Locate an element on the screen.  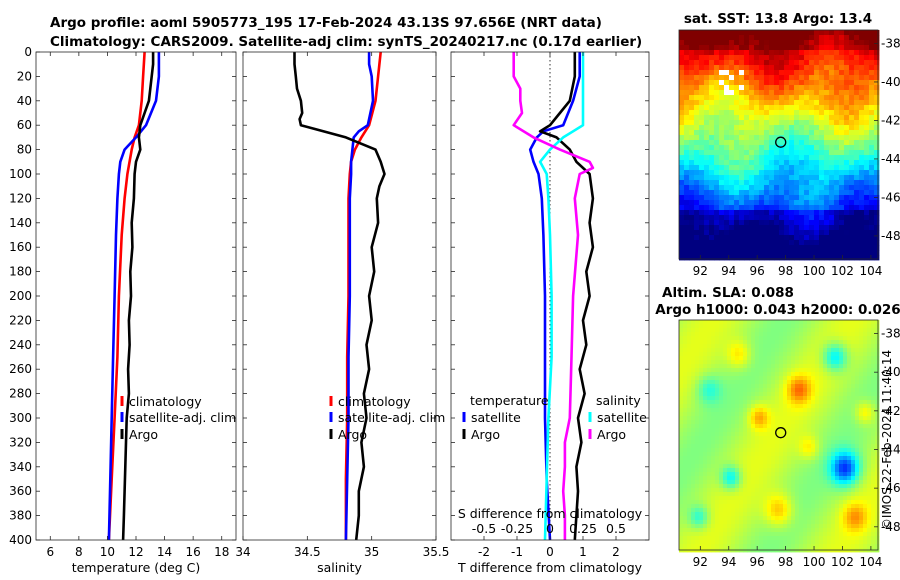
temperature-legend: climatology satellite-adj. clim Argo is located at coordinates (178, 418).